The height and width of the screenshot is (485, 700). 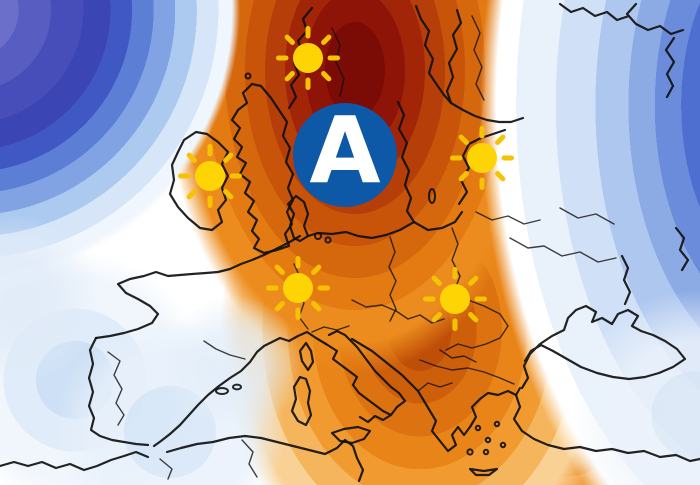 What do you see at coordinates (222, 391) in the screenshot?
I see `island-balearic-major` at bounding box center [222, 391].